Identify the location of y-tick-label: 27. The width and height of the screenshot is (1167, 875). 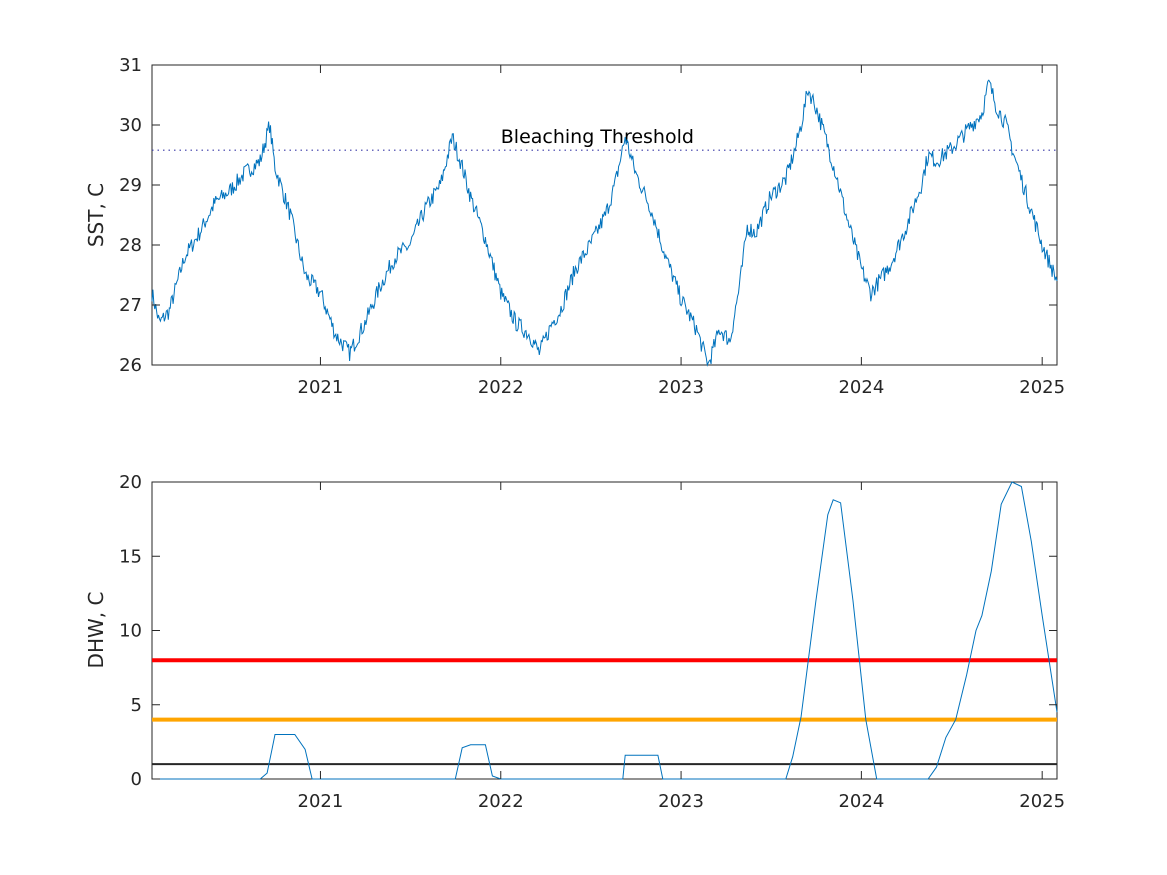
(130, 305).